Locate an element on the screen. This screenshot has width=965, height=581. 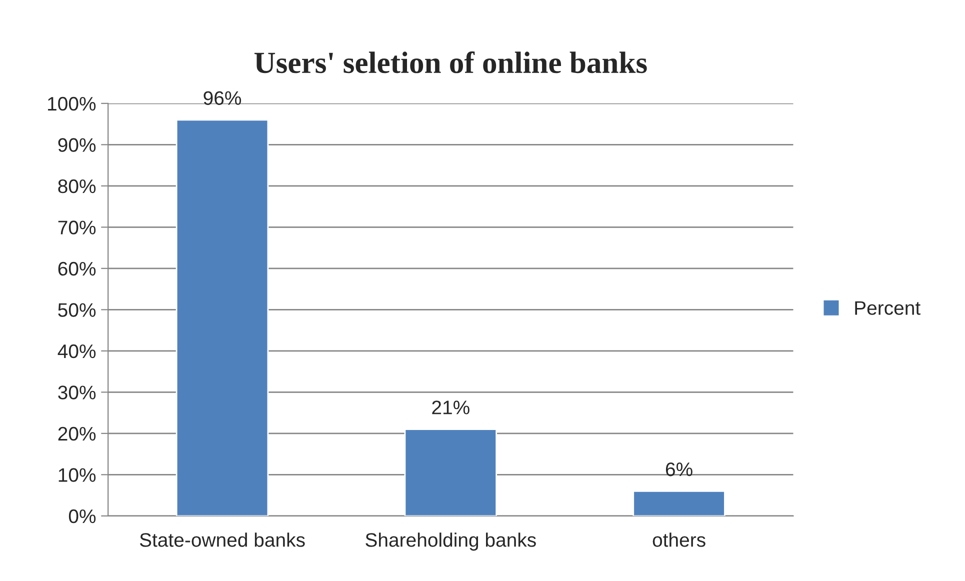
y-tick-label: 40% is located at coordinates (77, 351).